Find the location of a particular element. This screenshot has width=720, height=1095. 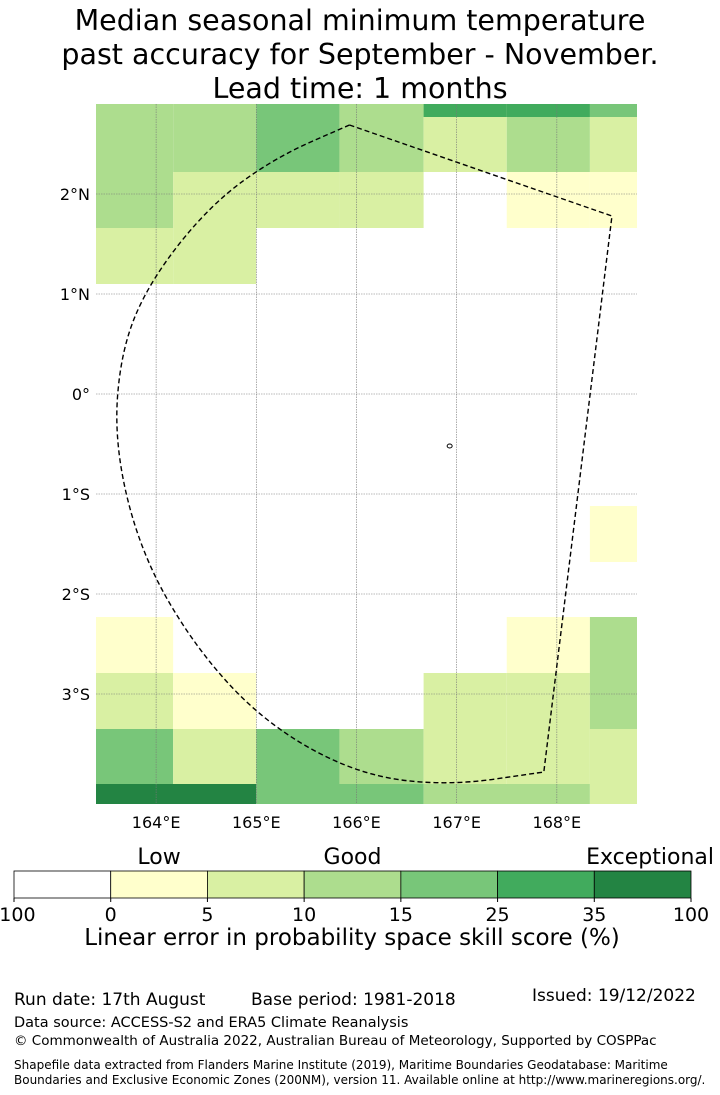

legend-category-label: Low is located at coordinates (158, 857).